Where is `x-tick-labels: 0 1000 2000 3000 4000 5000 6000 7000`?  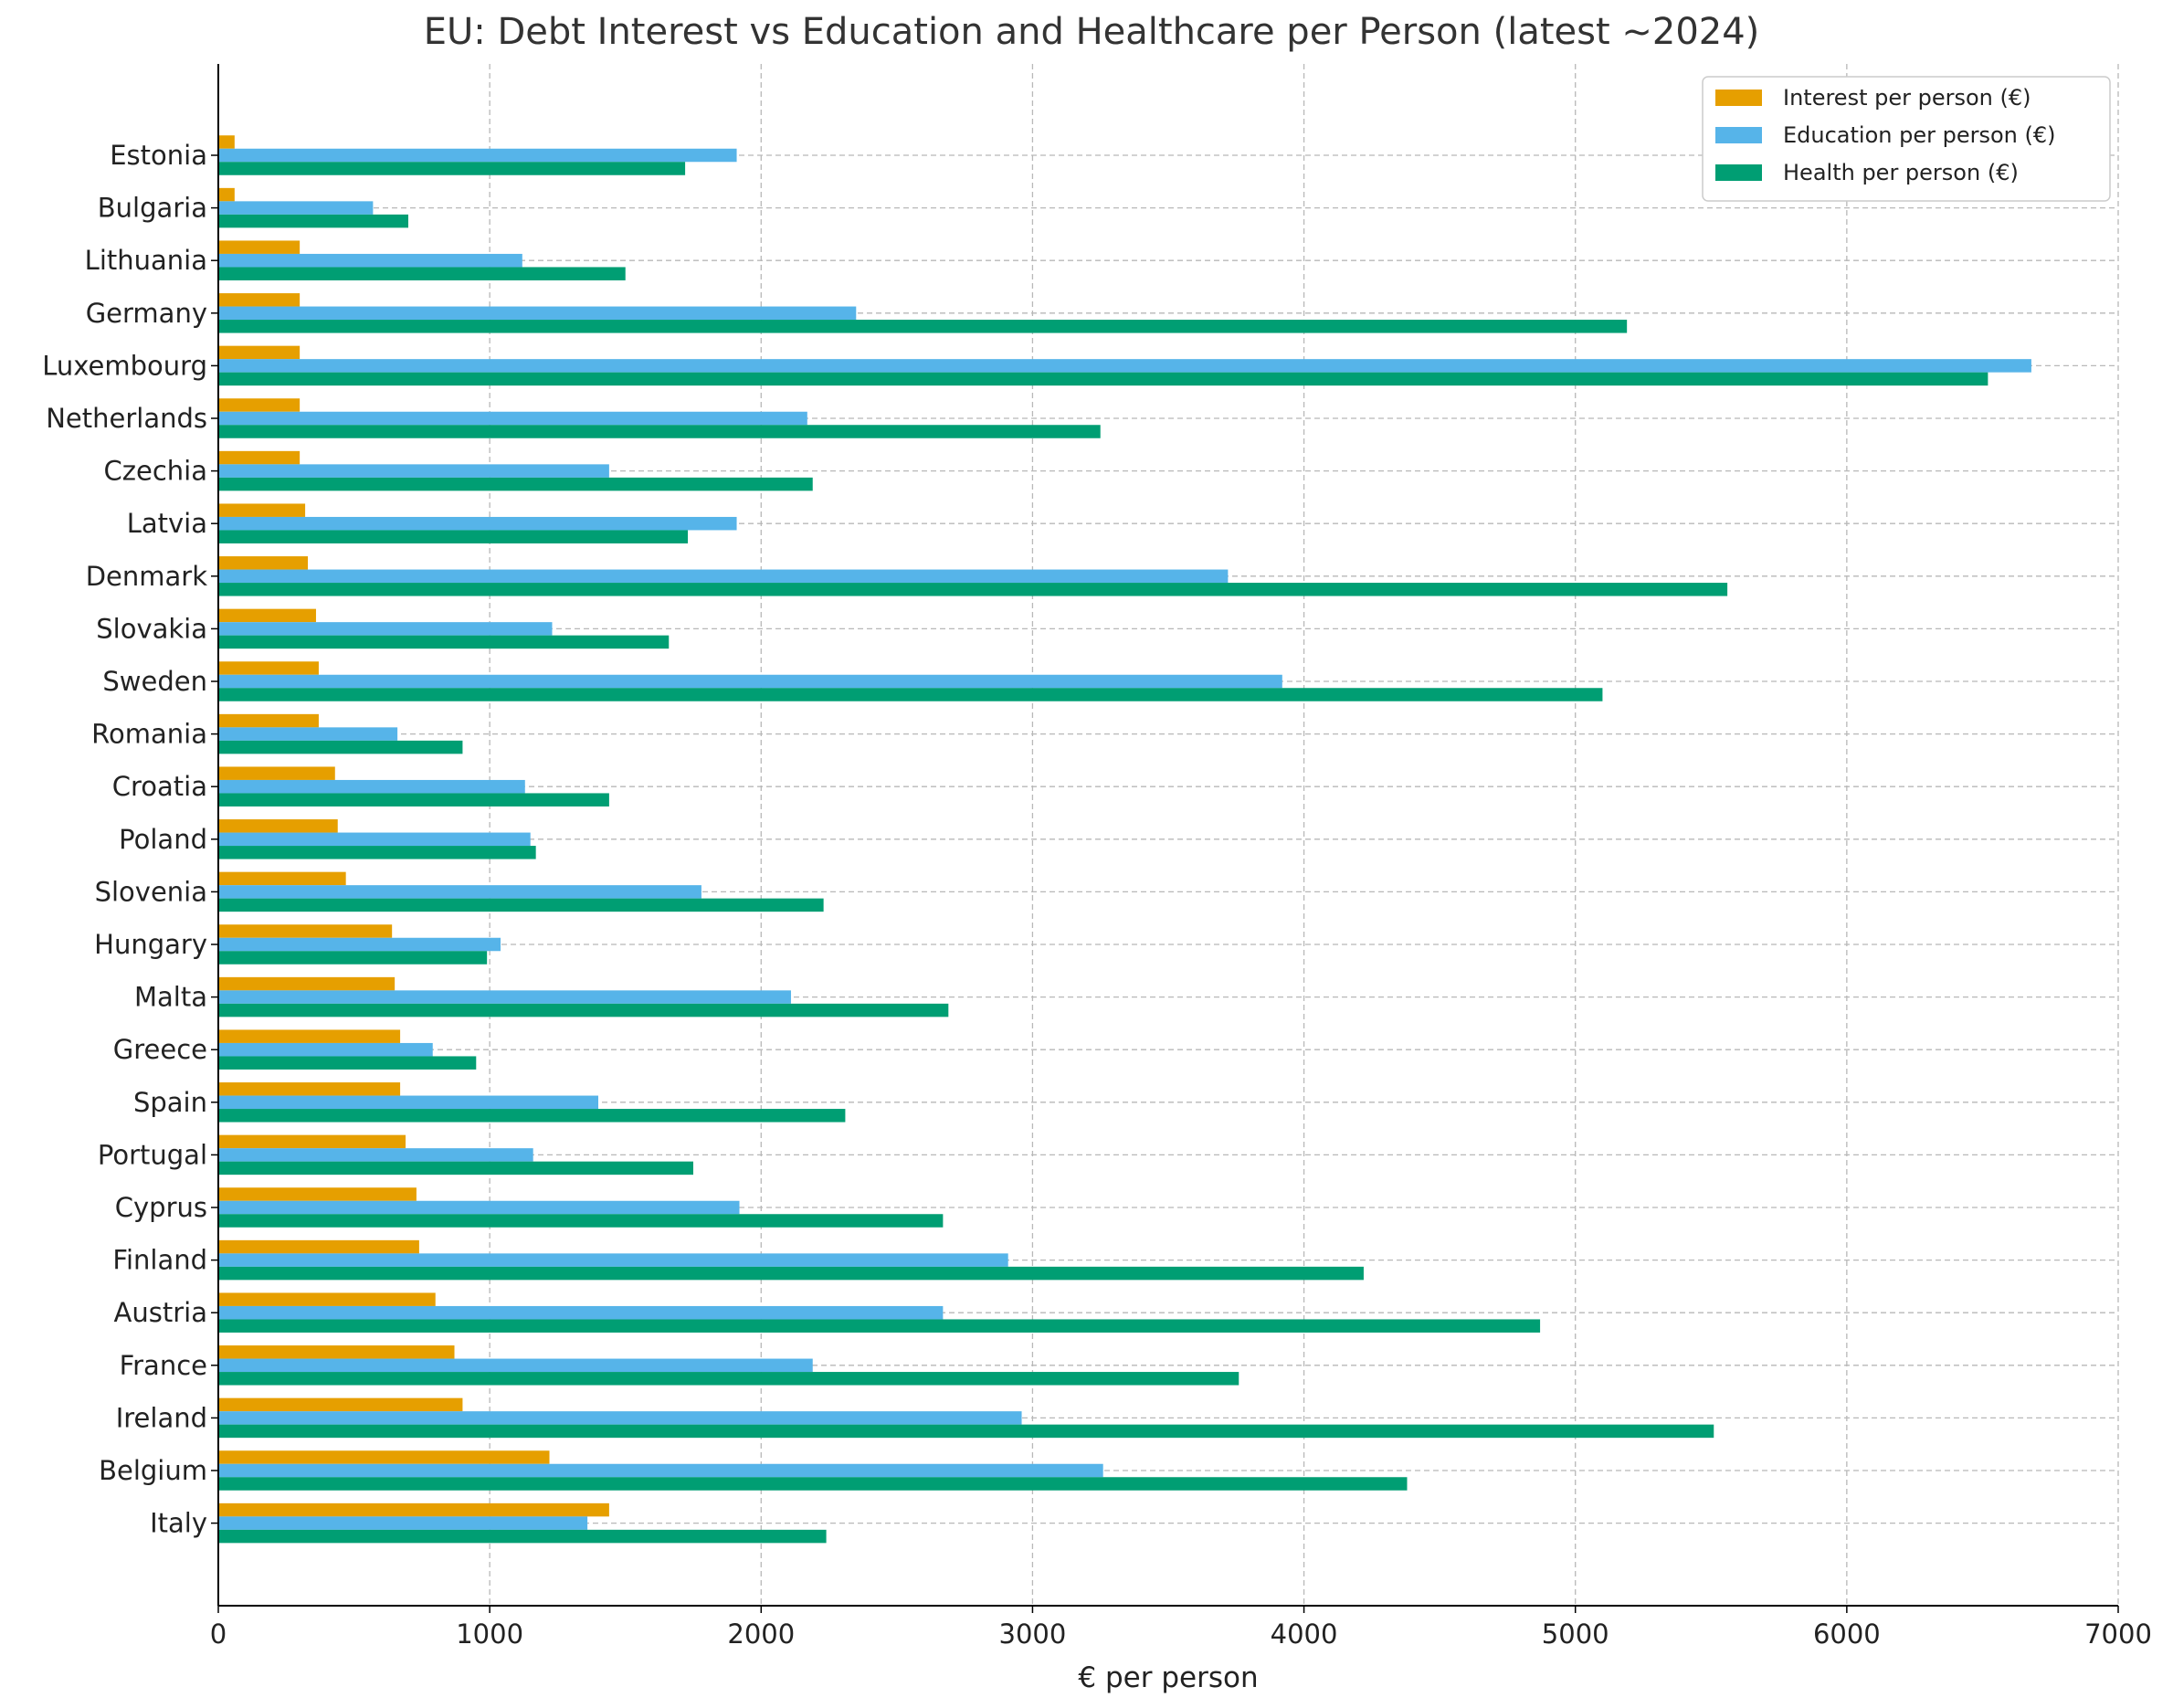
x-tick-labels: 0 1000 2000 3000 4000 5000 6000 7000 is located at coordinates (1181, 1628).